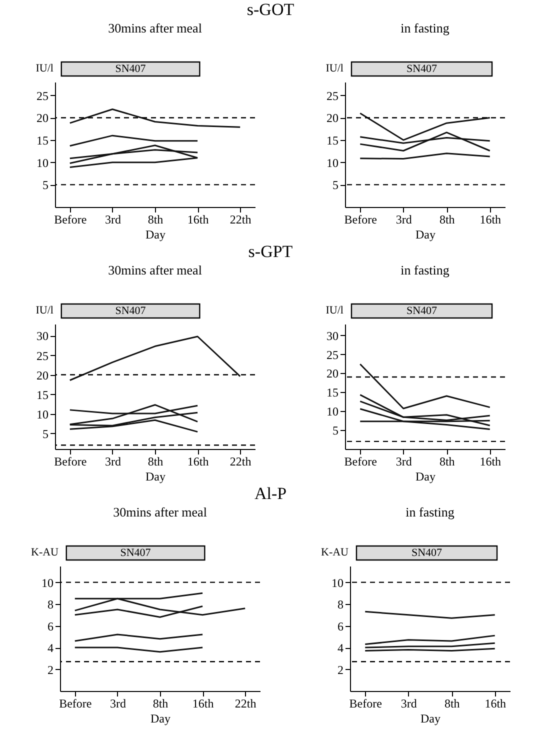 The height and width of the screenshot is (754, 541). What do you see at coordinates (271, 10) in the screenshot?
I see `chart-title: s-GOT` at bounding box center [271, 10].